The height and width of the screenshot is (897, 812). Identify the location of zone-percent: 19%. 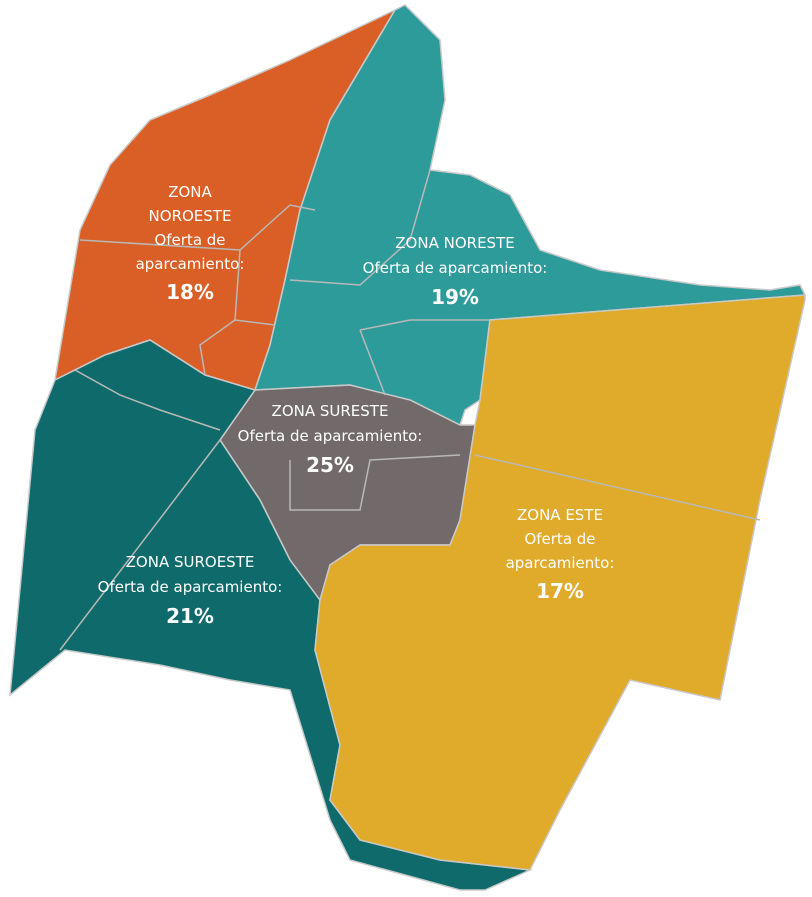
(455, 297).